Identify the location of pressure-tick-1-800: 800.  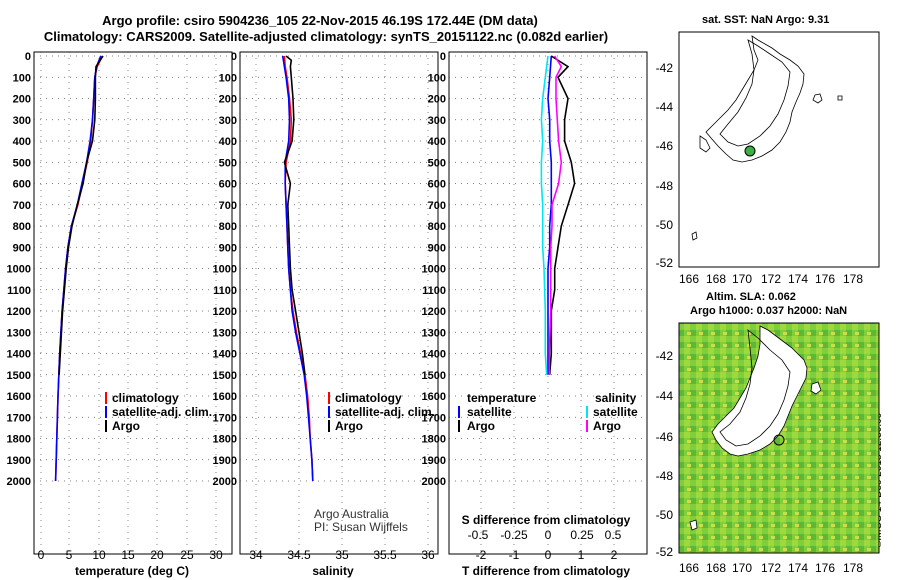
(228, 227).